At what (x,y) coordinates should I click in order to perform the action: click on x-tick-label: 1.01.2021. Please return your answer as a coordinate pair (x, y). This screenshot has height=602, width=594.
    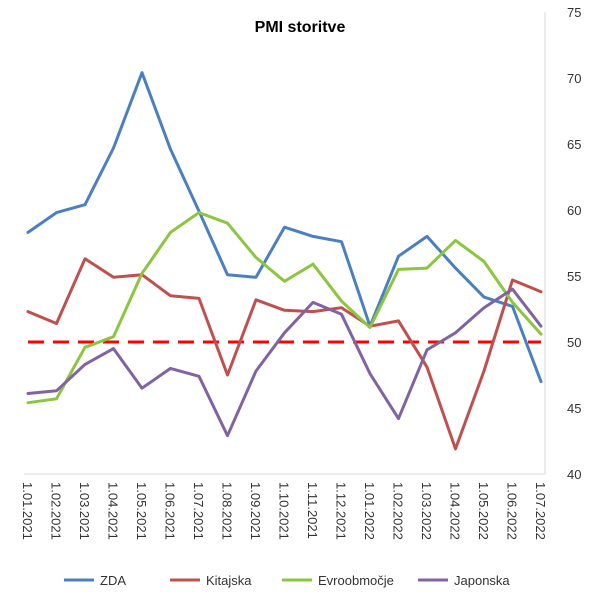
    Looking at the image, I should click on (27, 511).